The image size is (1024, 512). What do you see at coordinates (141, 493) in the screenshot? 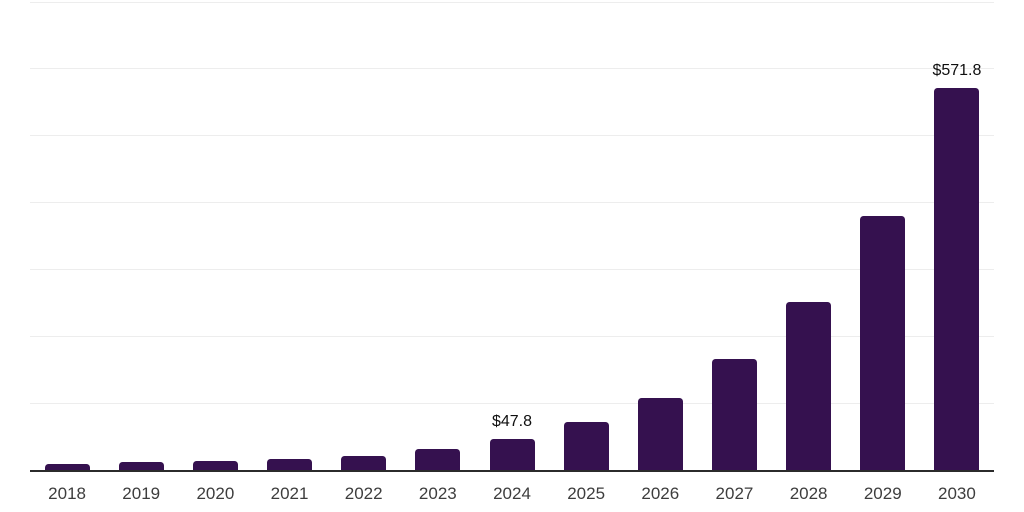
I see `x-tick-2019: 2019` at bounding box center [141, 493].